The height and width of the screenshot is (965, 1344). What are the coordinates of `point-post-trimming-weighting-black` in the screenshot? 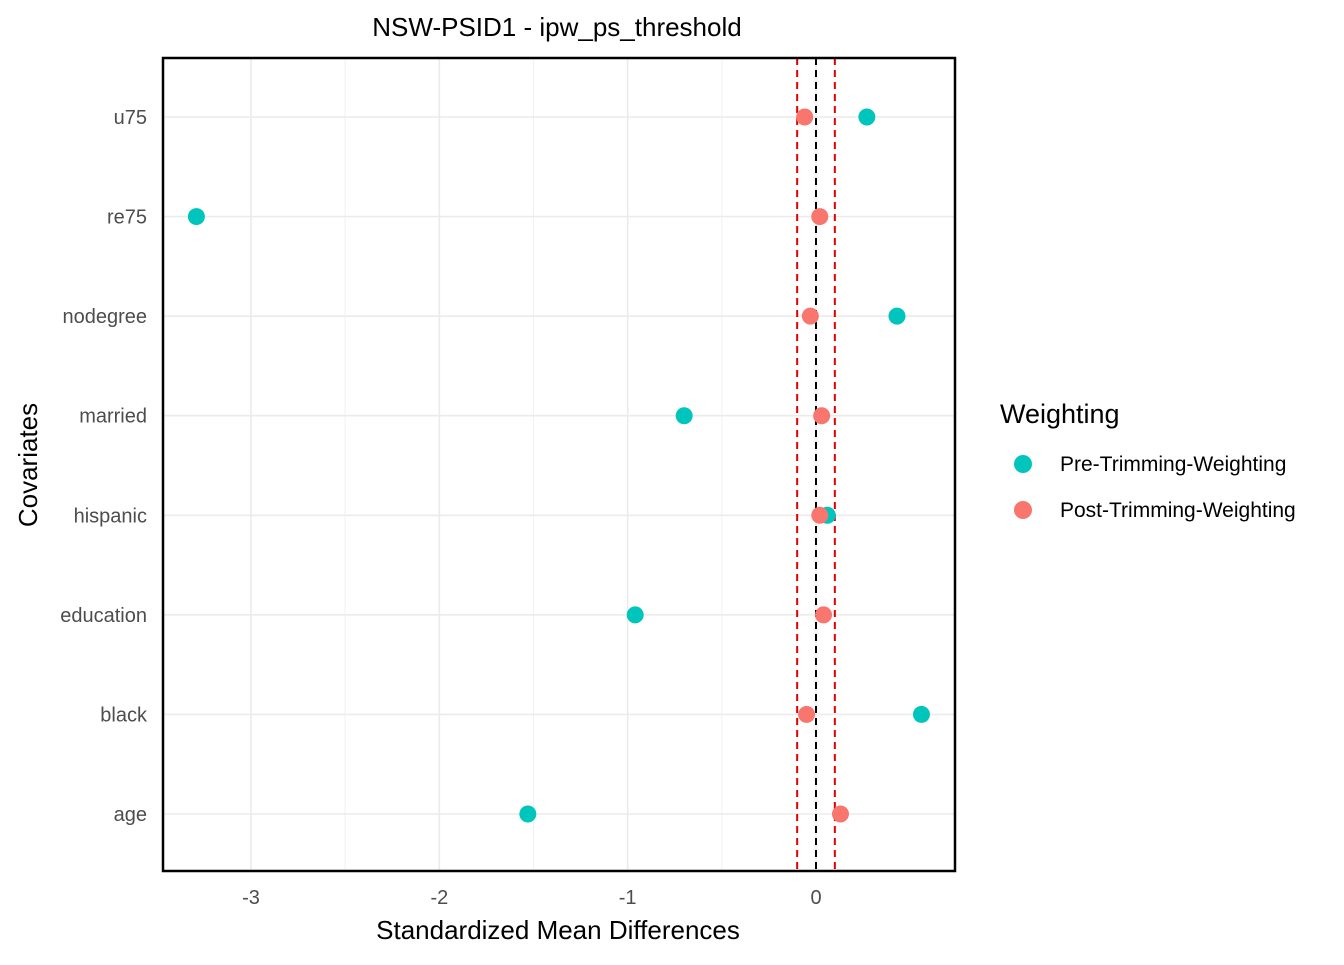 It's located at (807, 714).